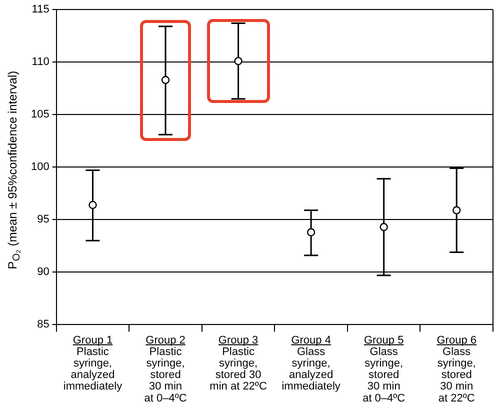  Describe the element at coordinates (43, 220) in the screenshot. I see `y-tick-label: 95` at that location.